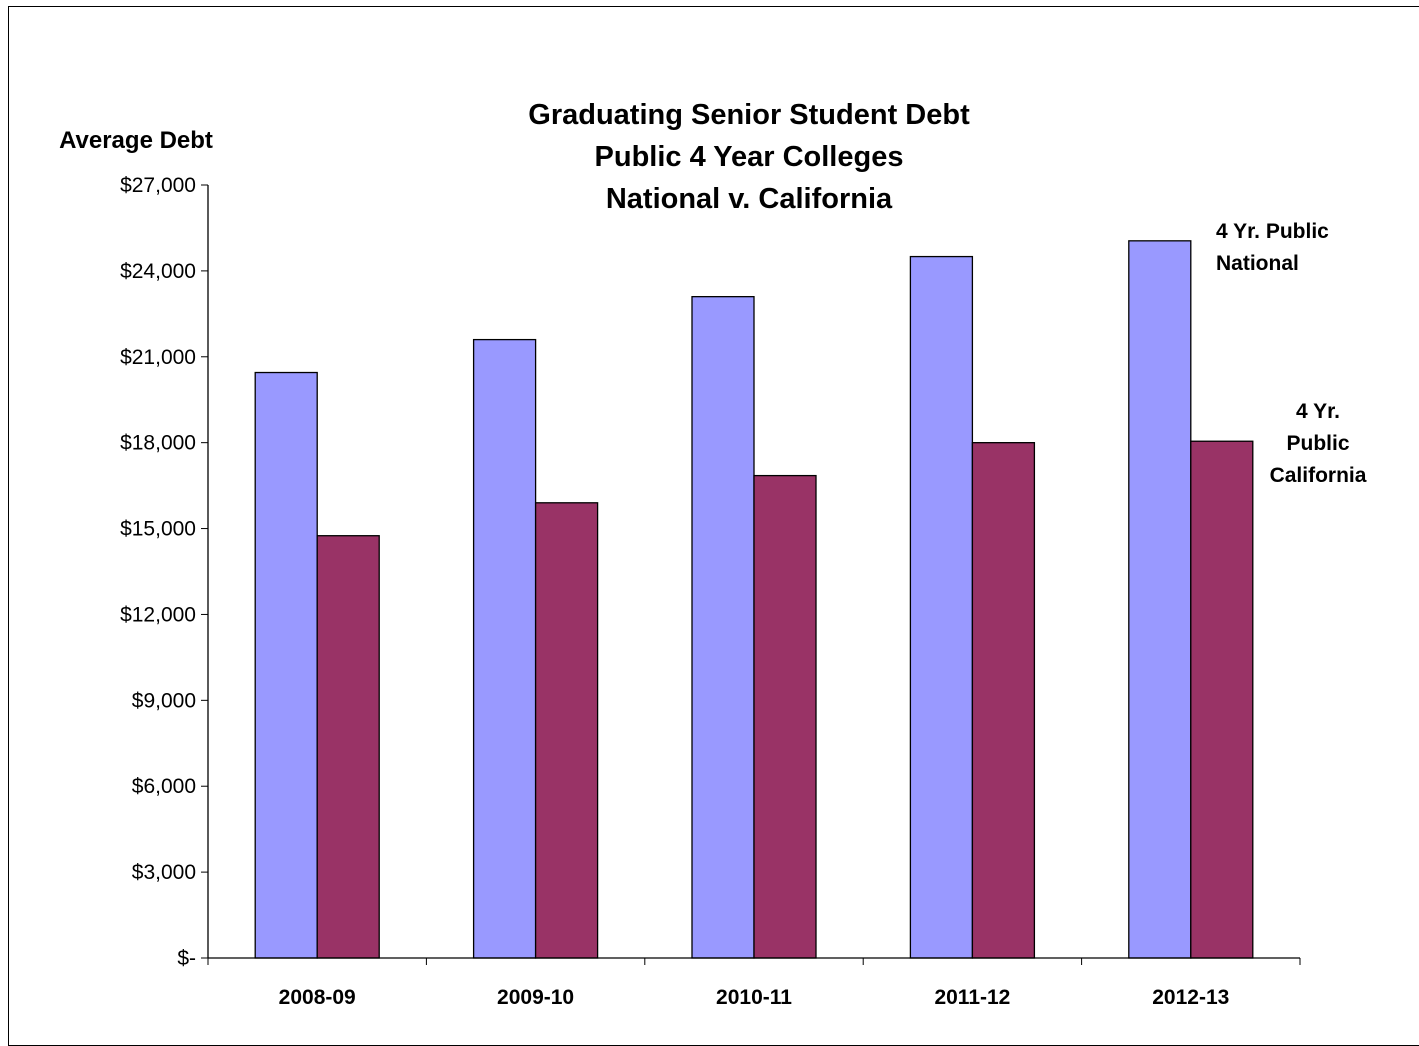 The image size is (1419, 1046). I want to click on y-tick-label: $21,000, so click(158, 357).